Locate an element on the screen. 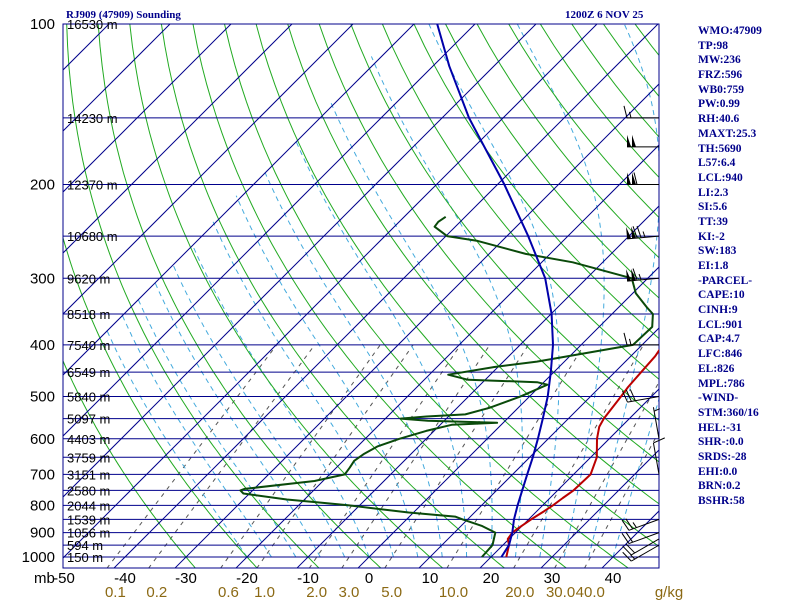 This screenshot has height=600, width=800. index-item: EI:1.8 is located at coordinates (713, 266).